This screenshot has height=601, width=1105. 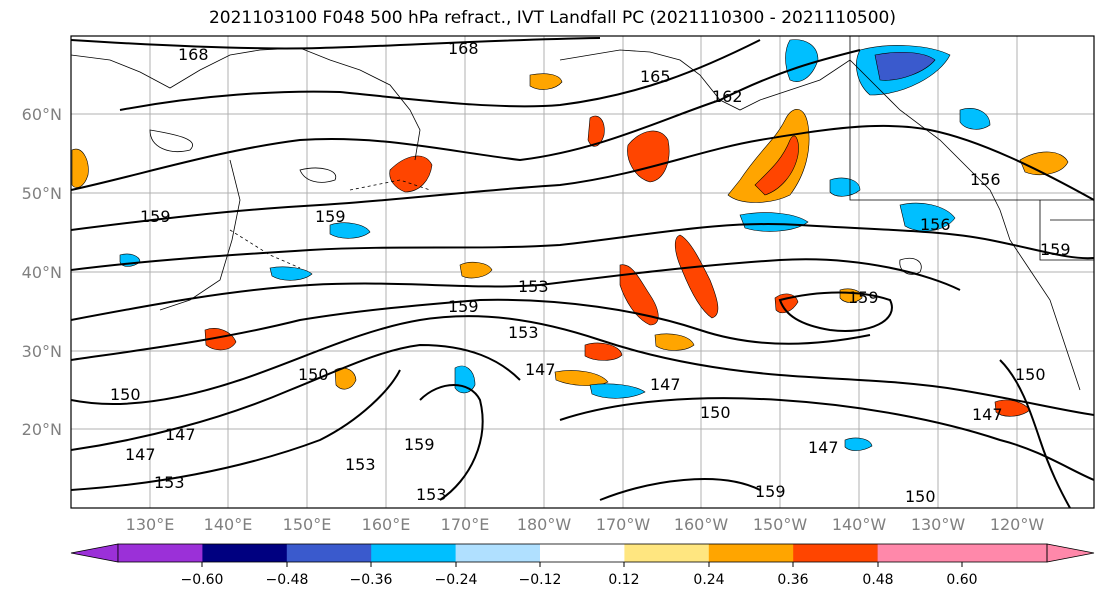 What do you see at coordinates (877, 580) in the screenshot?
I see `colorbar-tick-label: 0.48` at bounding box center [877, 580].